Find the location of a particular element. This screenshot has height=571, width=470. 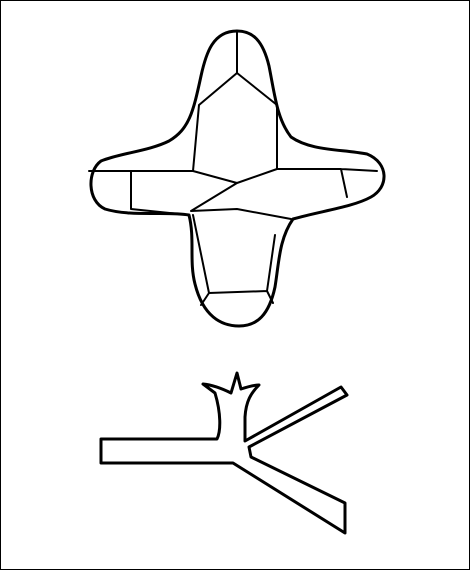

bottom-facet-lines is located at coordinates (234, 260).